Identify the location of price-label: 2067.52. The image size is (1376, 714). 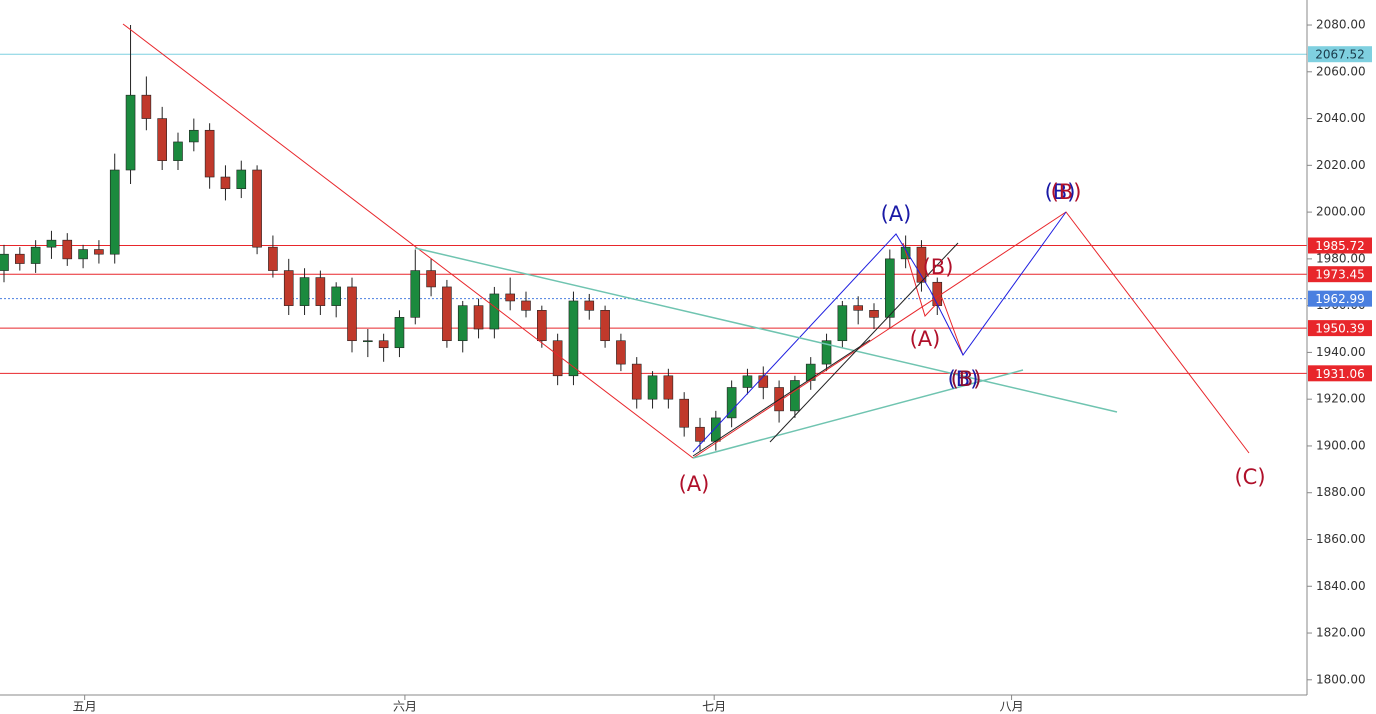
(1340, 55).